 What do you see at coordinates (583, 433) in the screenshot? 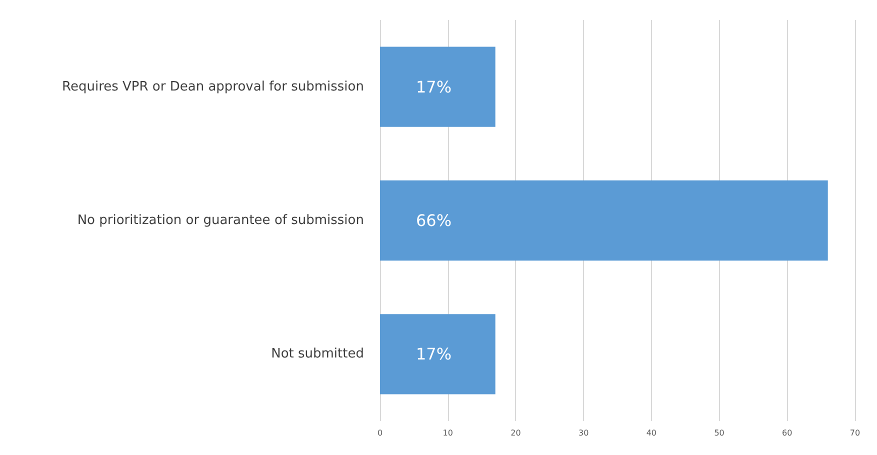
I see `x-tick-label: 30` at bounding box center [583, 433].